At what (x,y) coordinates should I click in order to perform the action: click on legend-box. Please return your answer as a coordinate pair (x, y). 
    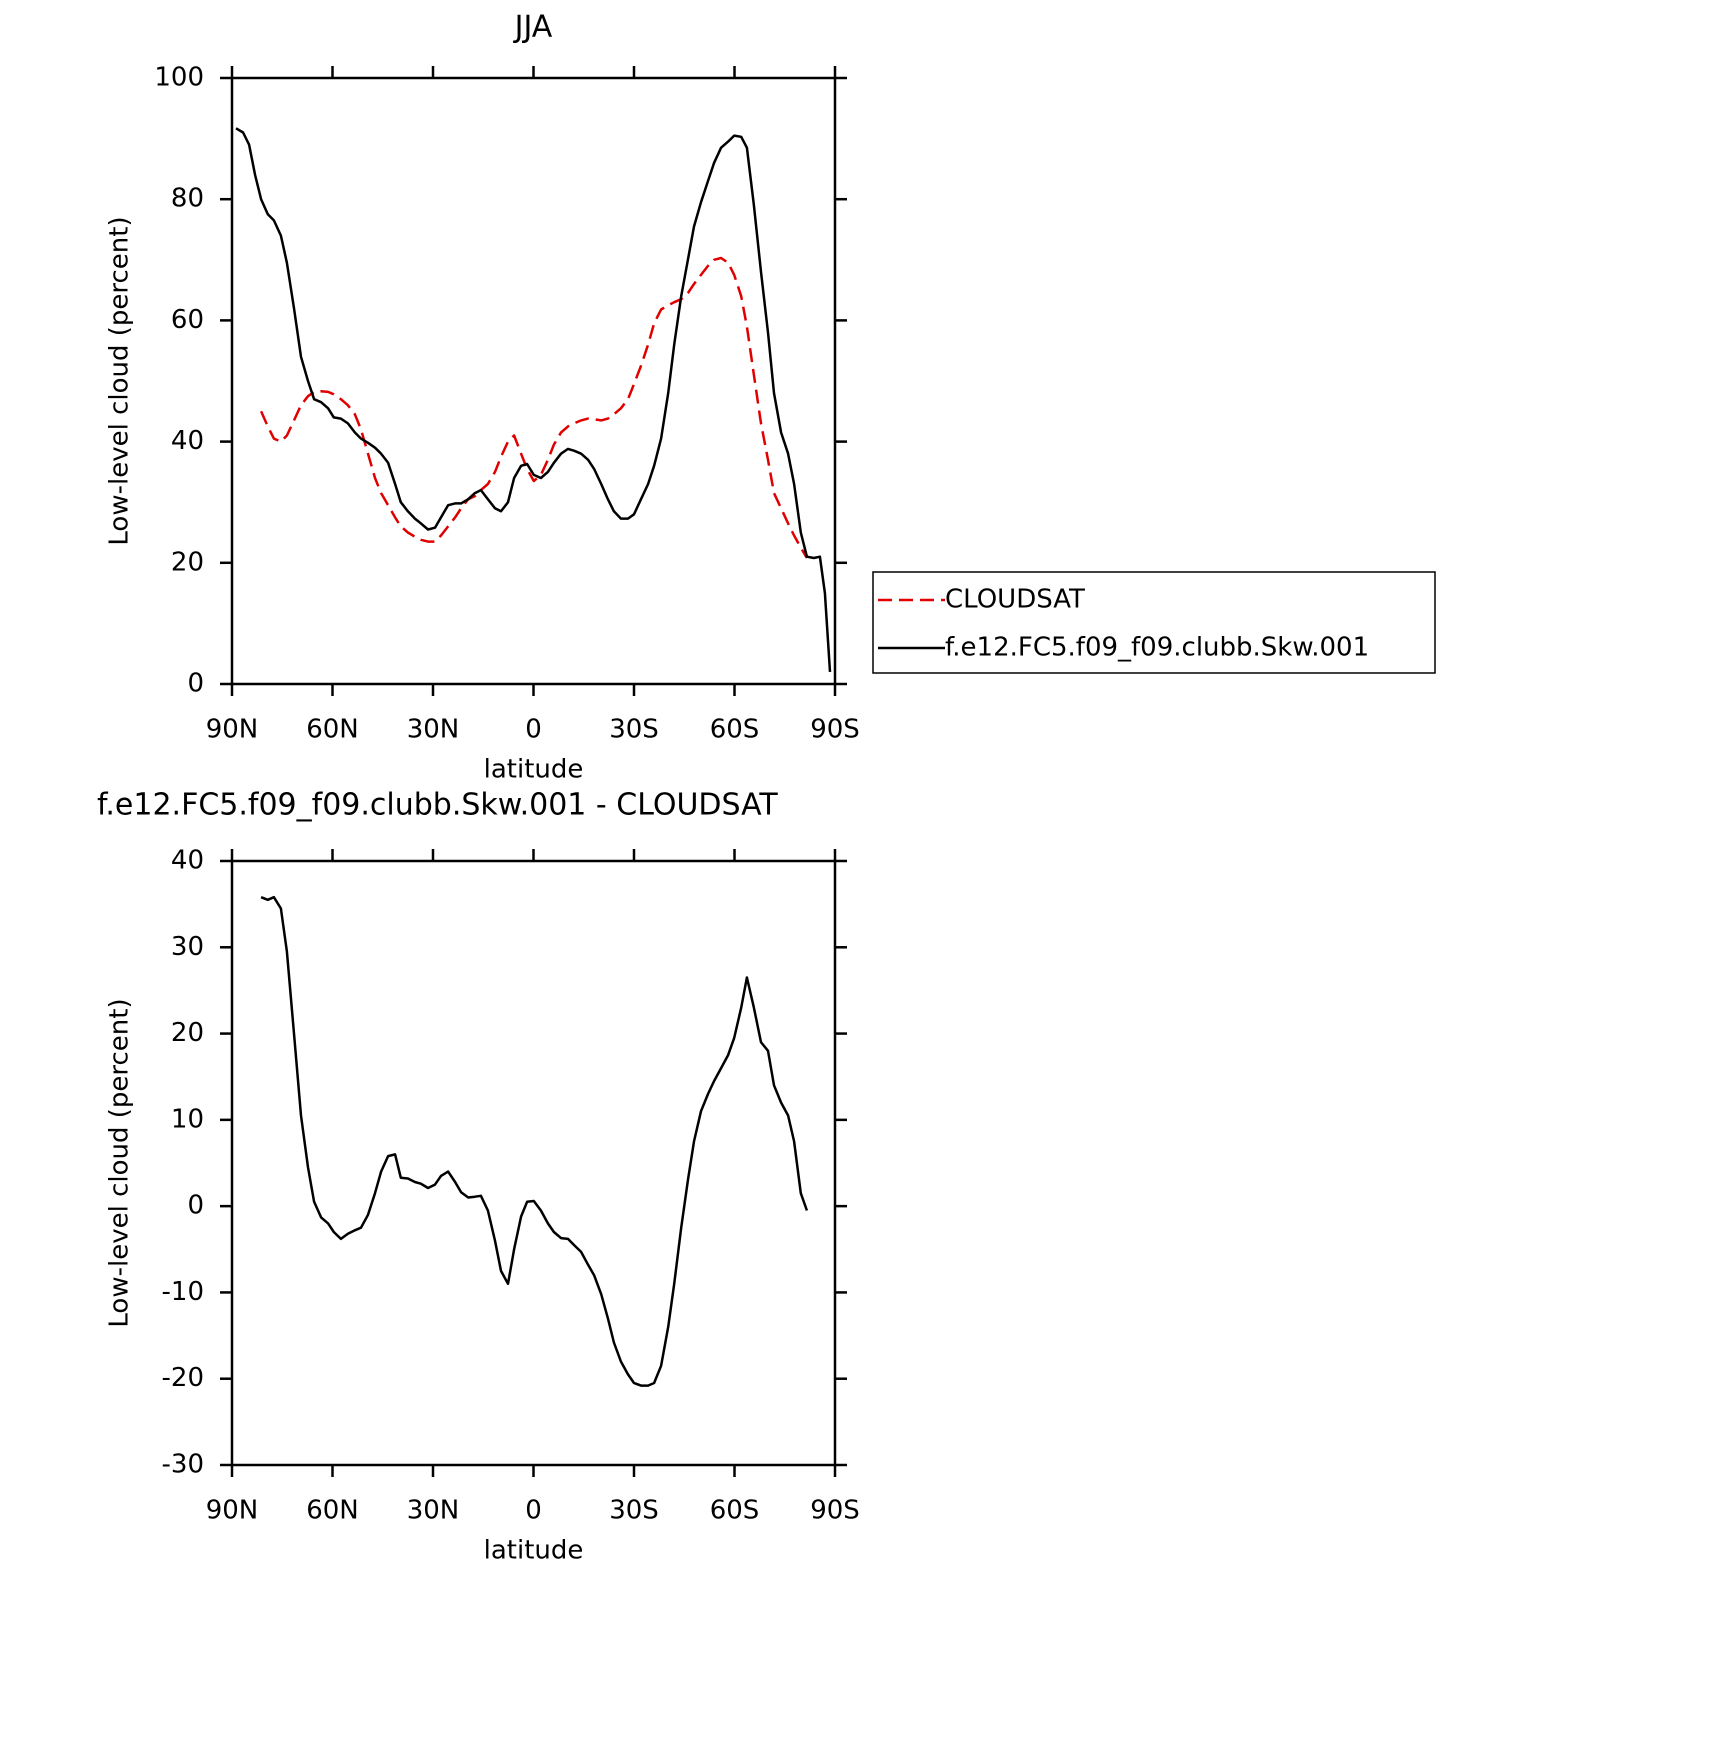
    Looking at the image, I should click on (1154, 622).